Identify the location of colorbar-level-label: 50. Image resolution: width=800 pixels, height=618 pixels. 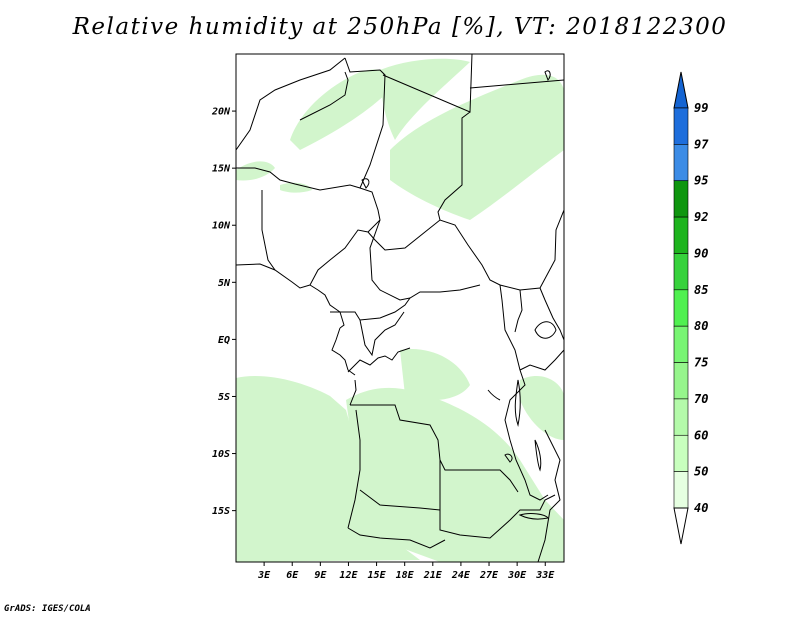
(701, 472).